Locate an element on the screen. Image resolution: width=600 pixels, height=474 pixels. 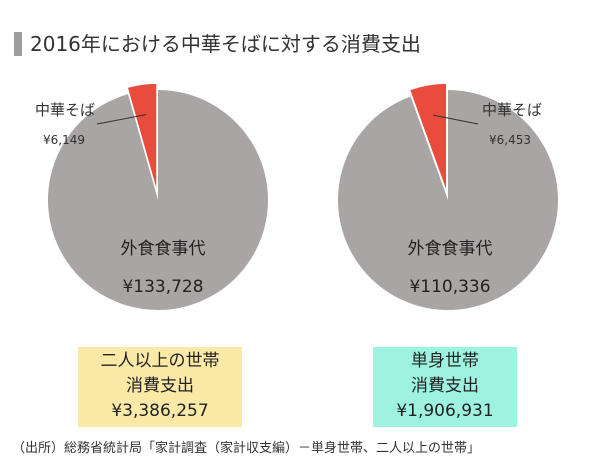
pie-right-value-gaishoku: ¥110,336 is located at coordinates (449, 287).